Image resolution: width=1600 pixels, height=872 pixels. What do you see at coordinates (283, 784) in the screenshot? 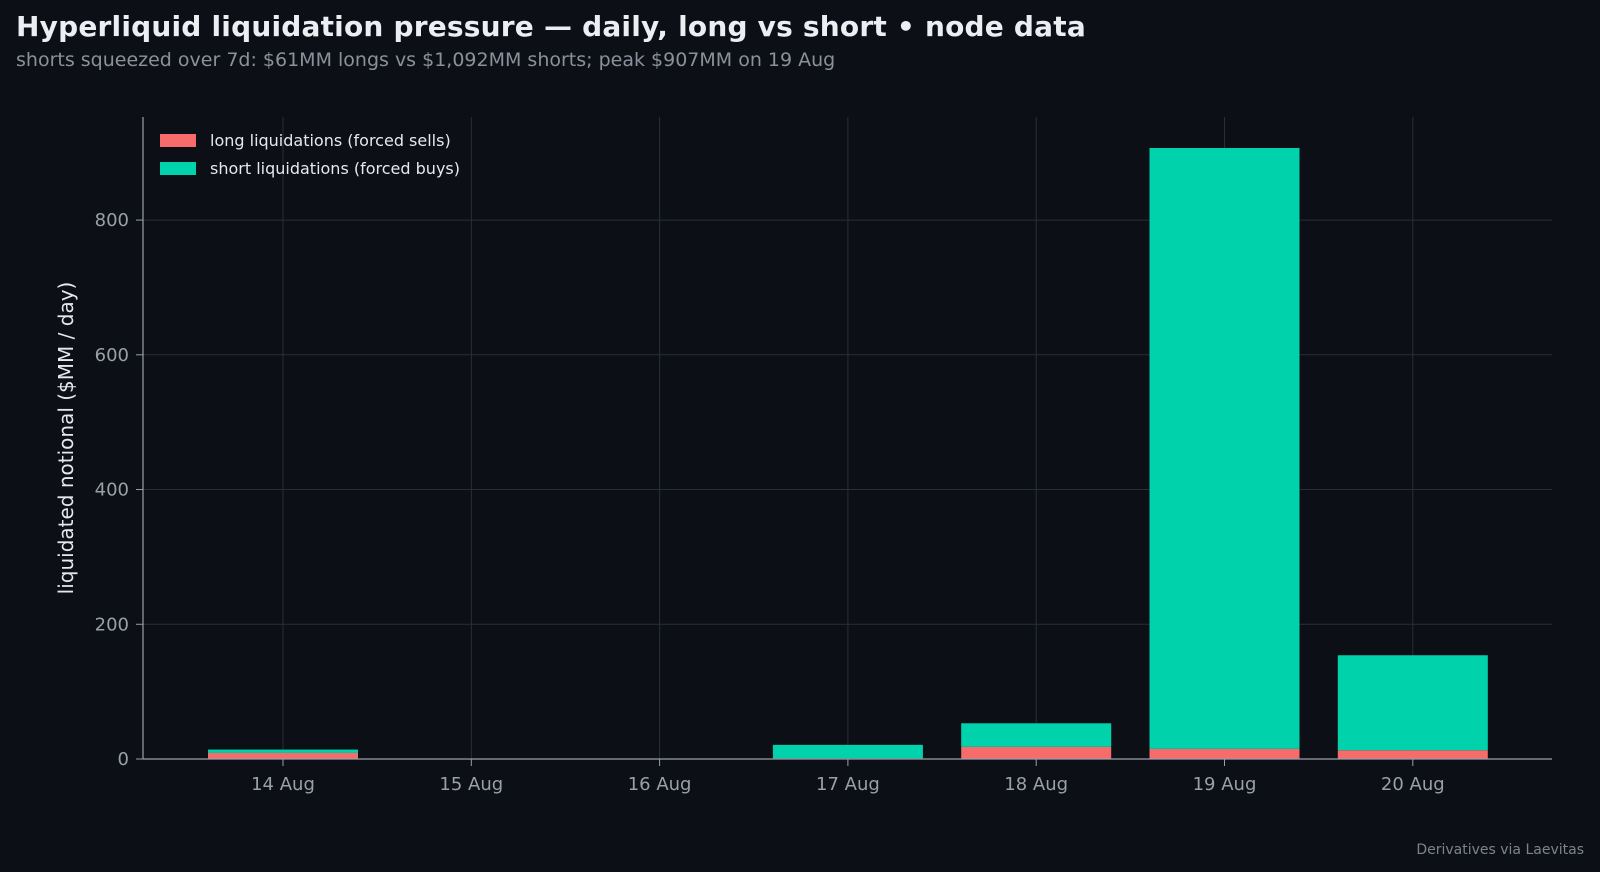
I see `x-tick-label: 14 Aug` at bounding box center [283, 784].